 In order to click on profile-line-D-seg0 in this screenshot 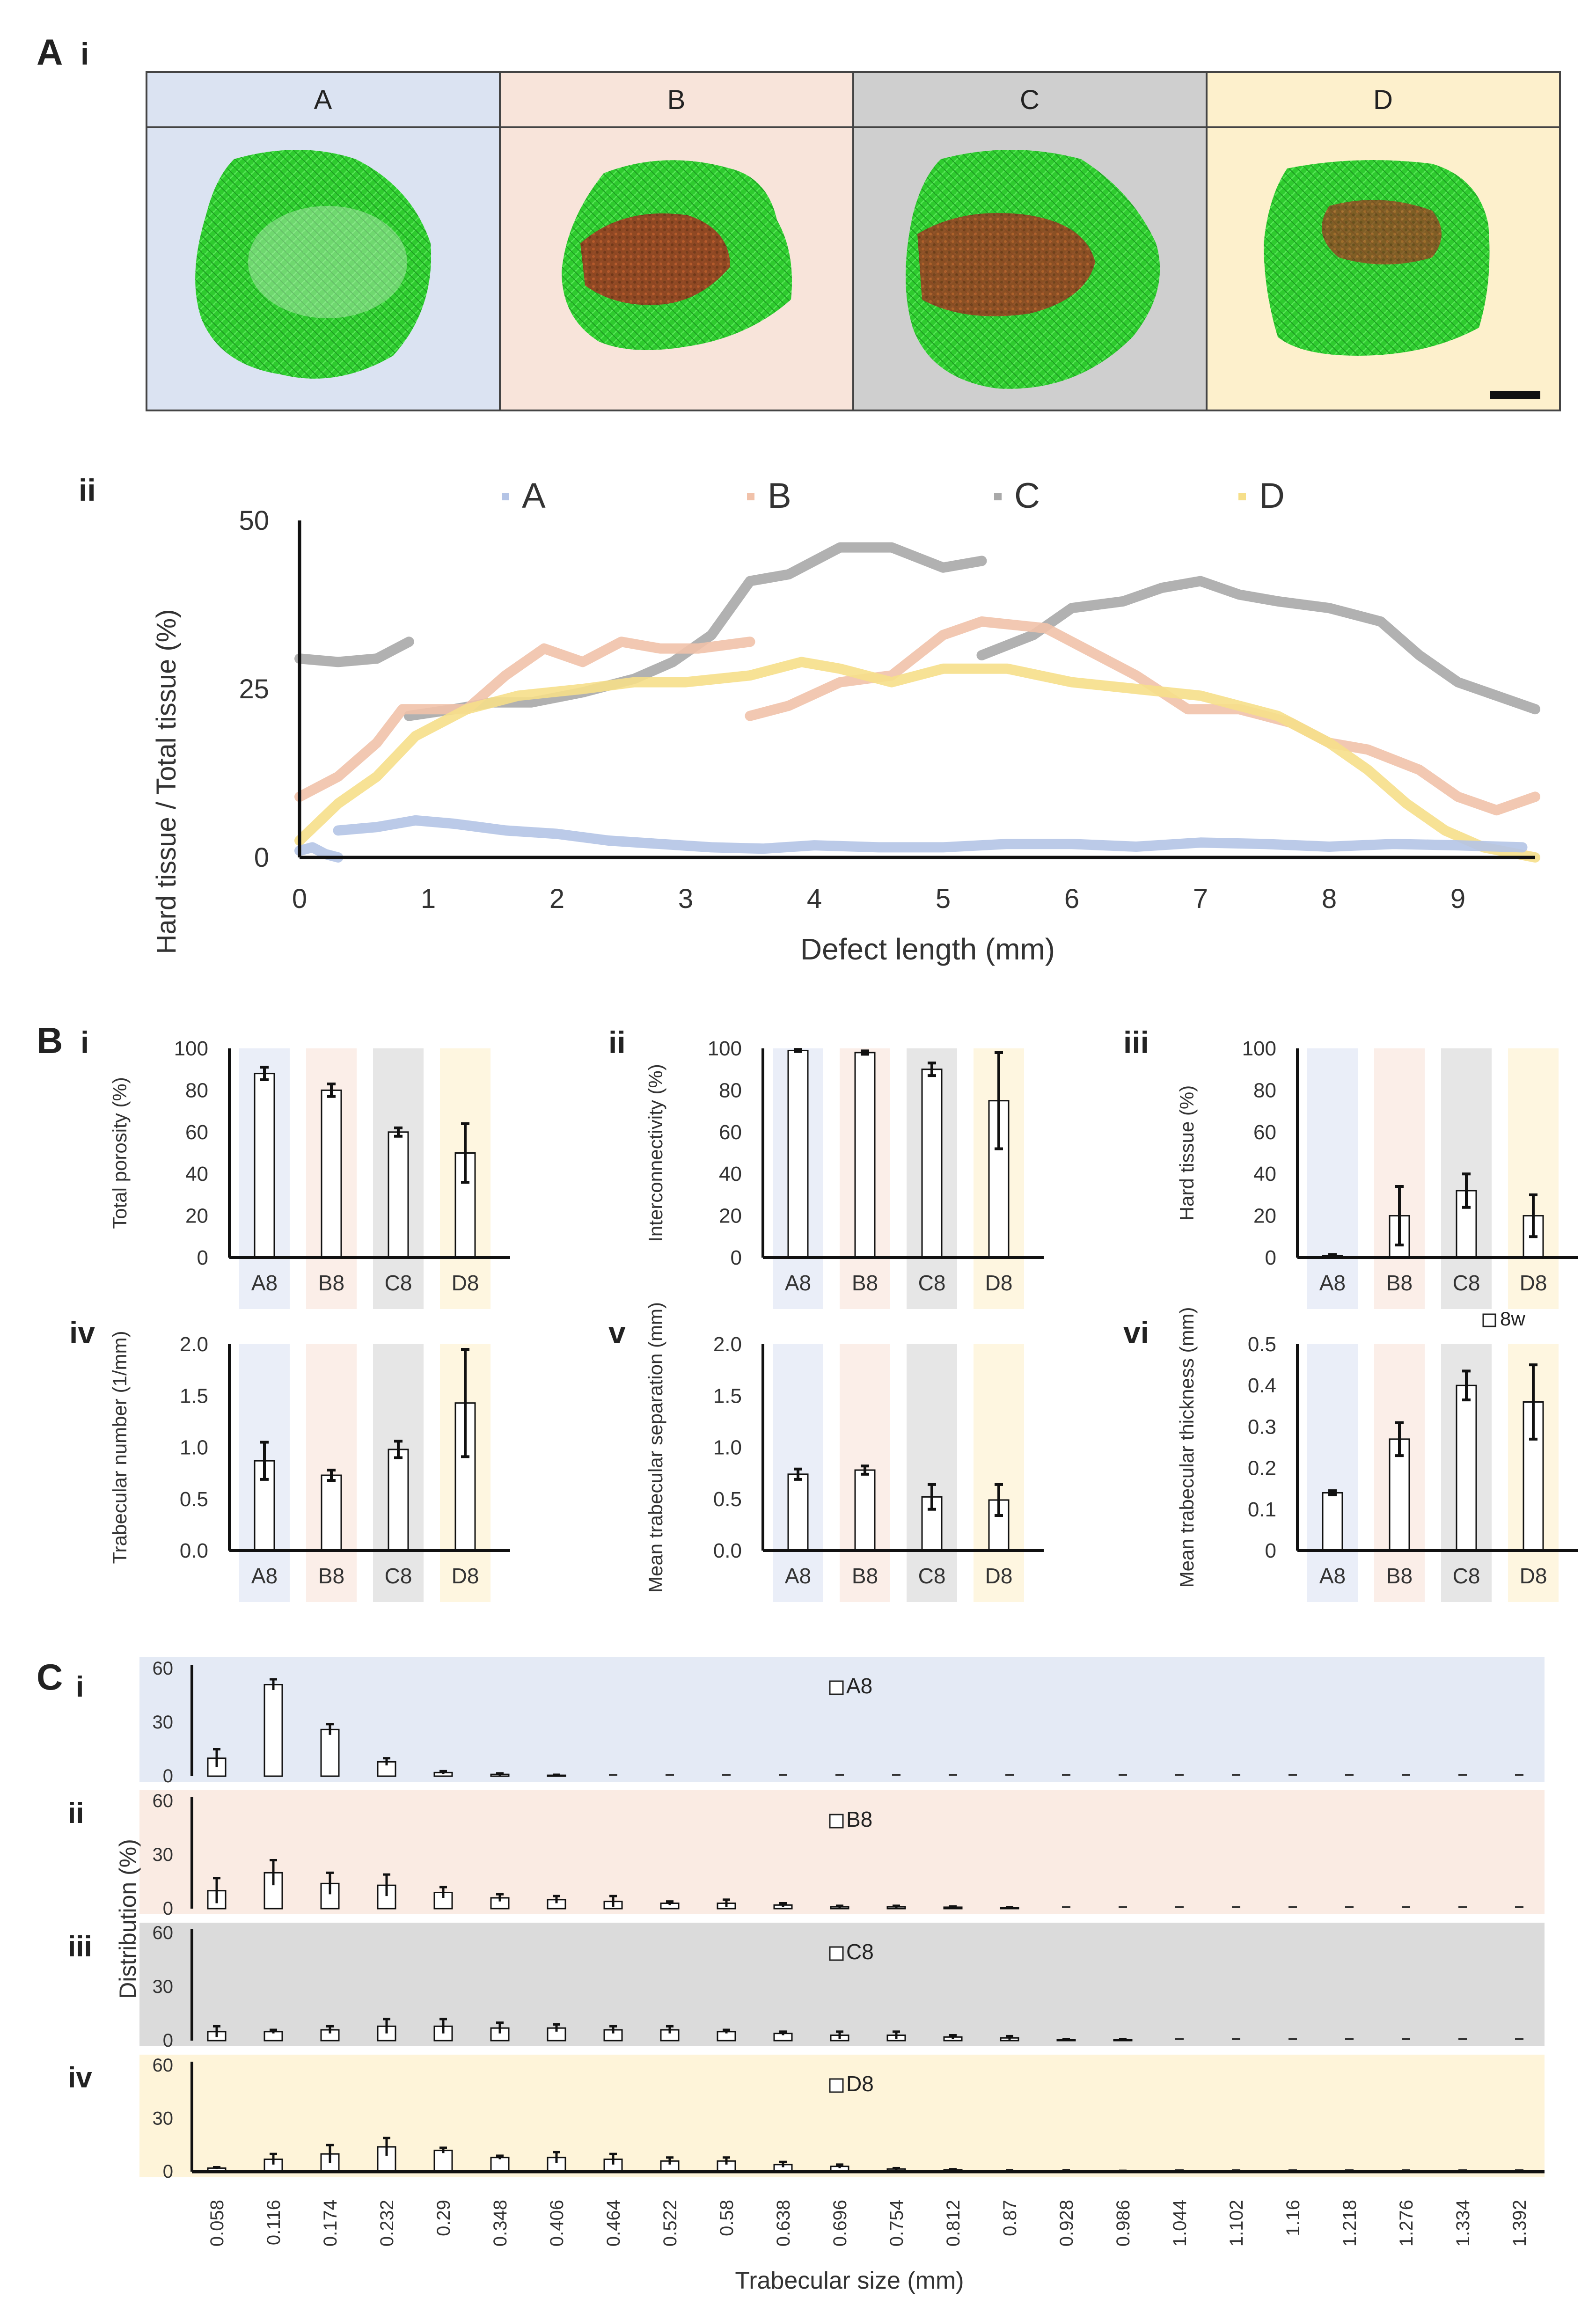, I will do `click(917, 760)`.